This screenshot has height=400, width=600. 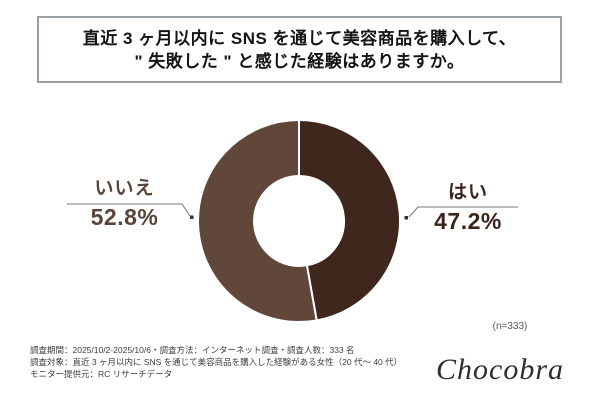 What do you see at coordinates (467, 192) in the screenshot?
I see `callout-yes-label: はい` at bounding box center [467, 192].